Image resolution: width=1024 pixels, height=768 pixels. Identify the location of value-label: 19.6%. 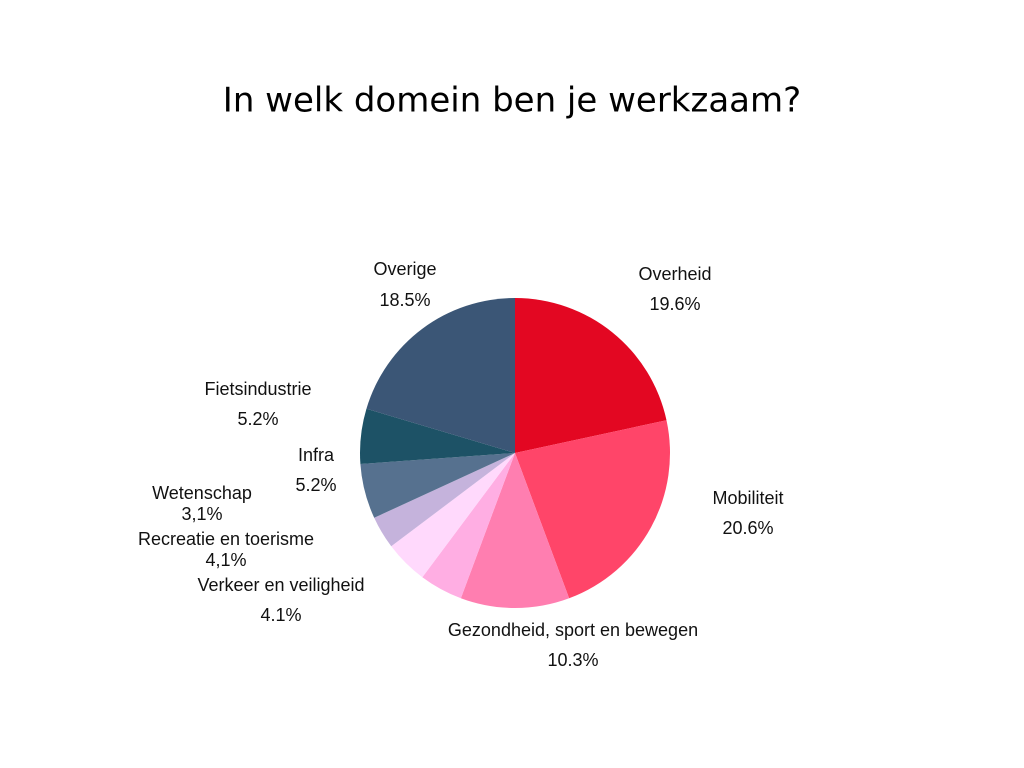
(674, 304).